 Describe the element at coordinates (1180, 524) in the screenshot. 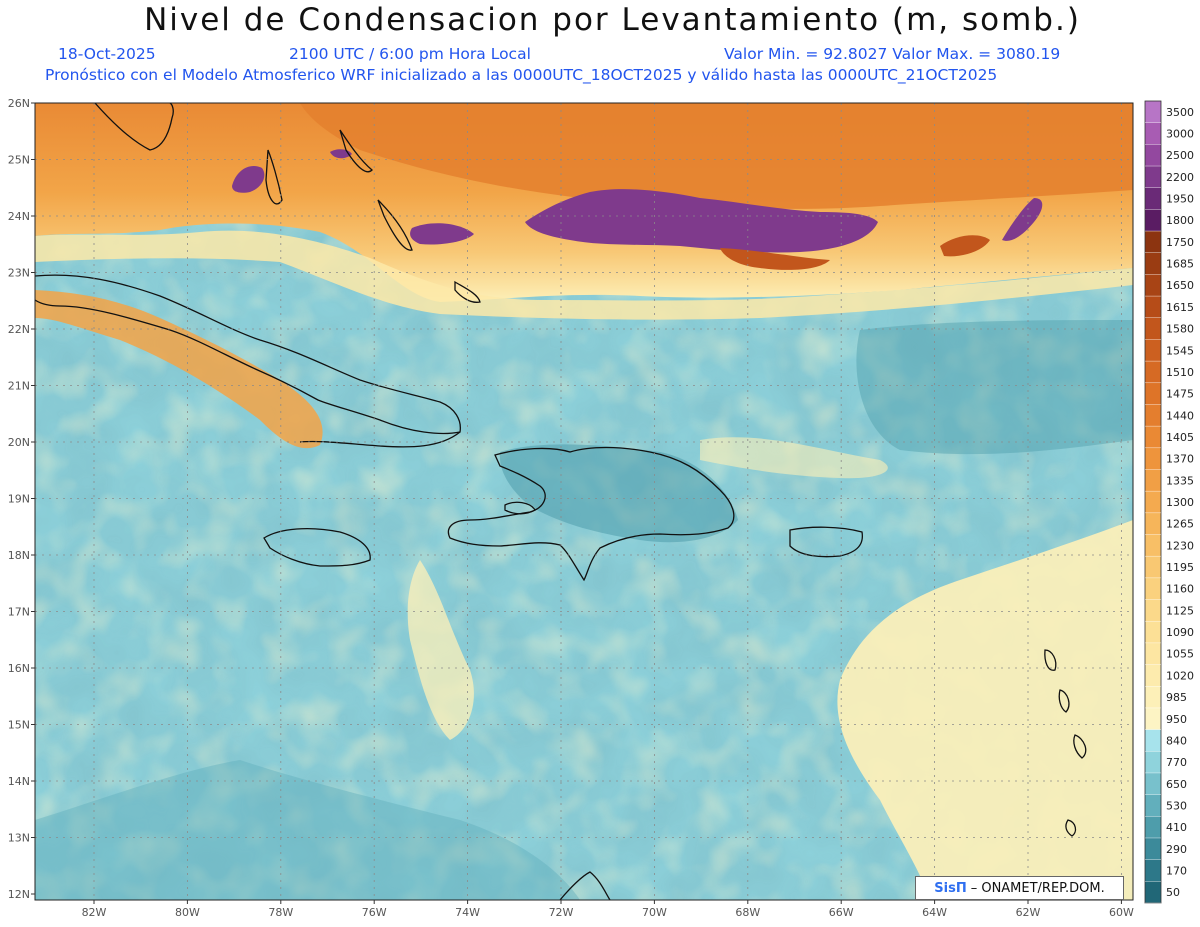

I see `colorbar-label: 1265` at that location.